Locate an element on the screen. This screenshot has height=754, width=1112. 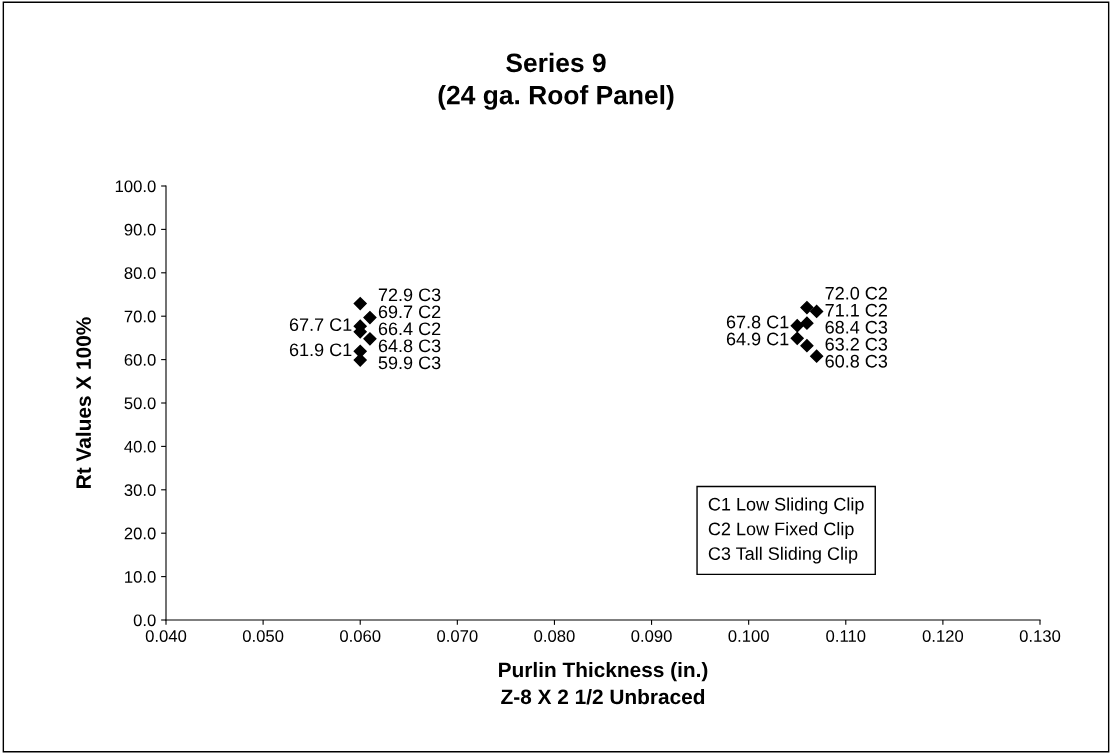
chart-title: Series 9 (24 ga. Roof Panel) is located at coordinates (556, 81).